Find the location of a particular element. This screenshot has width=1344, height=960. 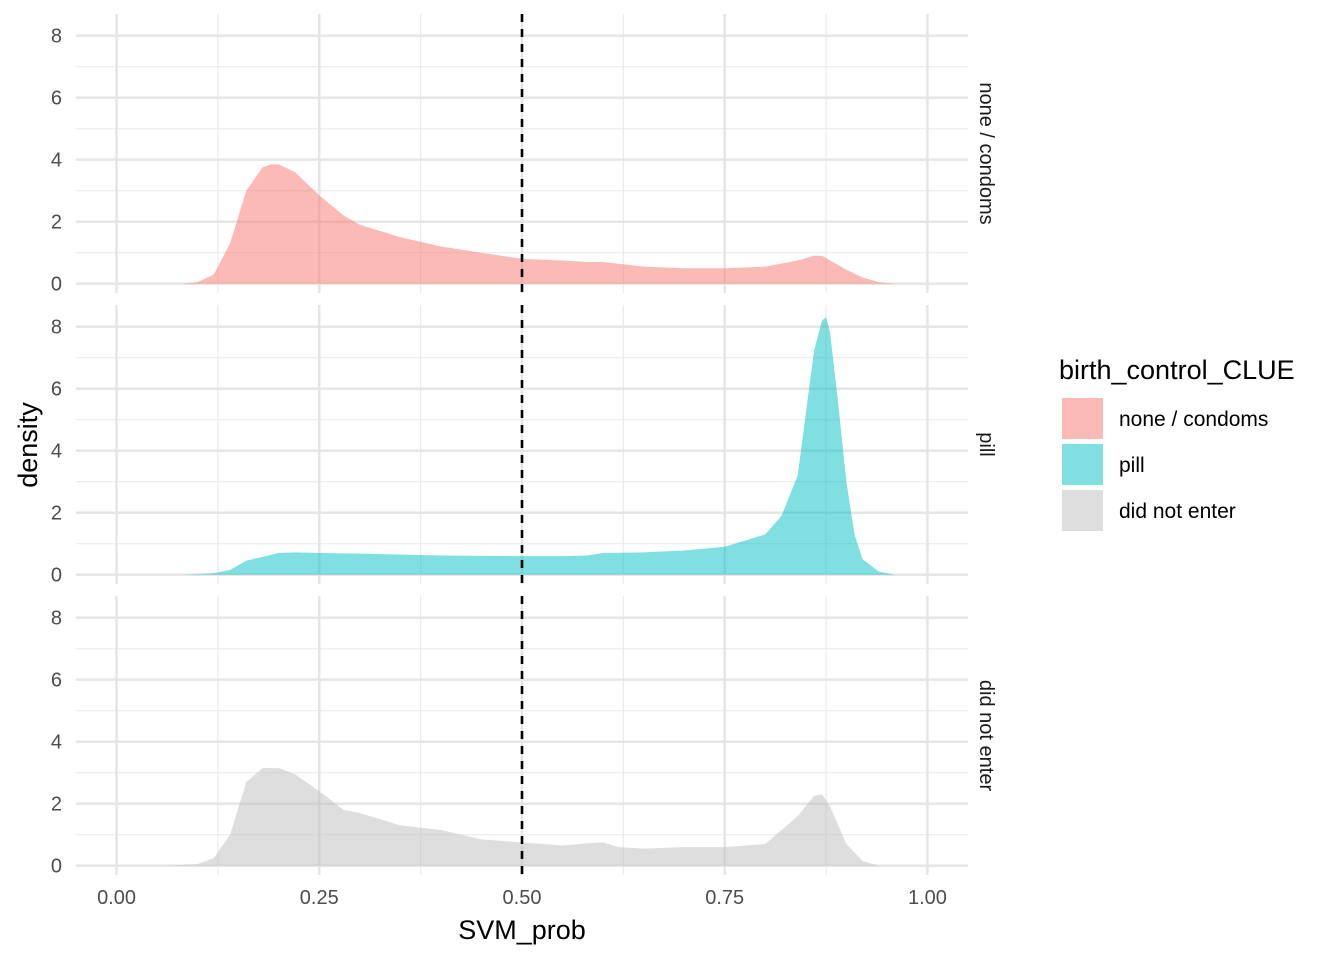

x-tick-label: 0.00 is located at coordinates (116, 898).